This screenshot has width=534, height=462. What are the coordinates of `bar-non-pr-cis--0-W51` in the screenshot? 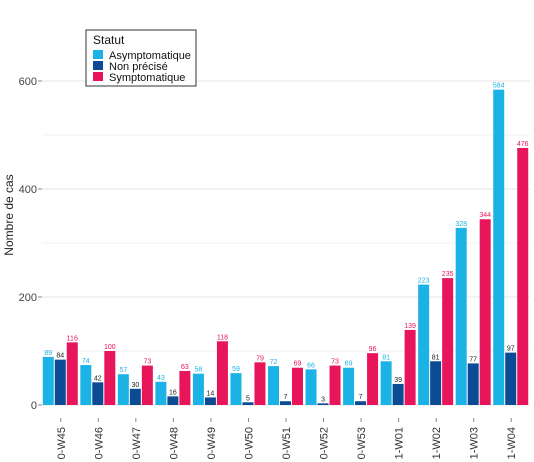 It's located at (285, 403).